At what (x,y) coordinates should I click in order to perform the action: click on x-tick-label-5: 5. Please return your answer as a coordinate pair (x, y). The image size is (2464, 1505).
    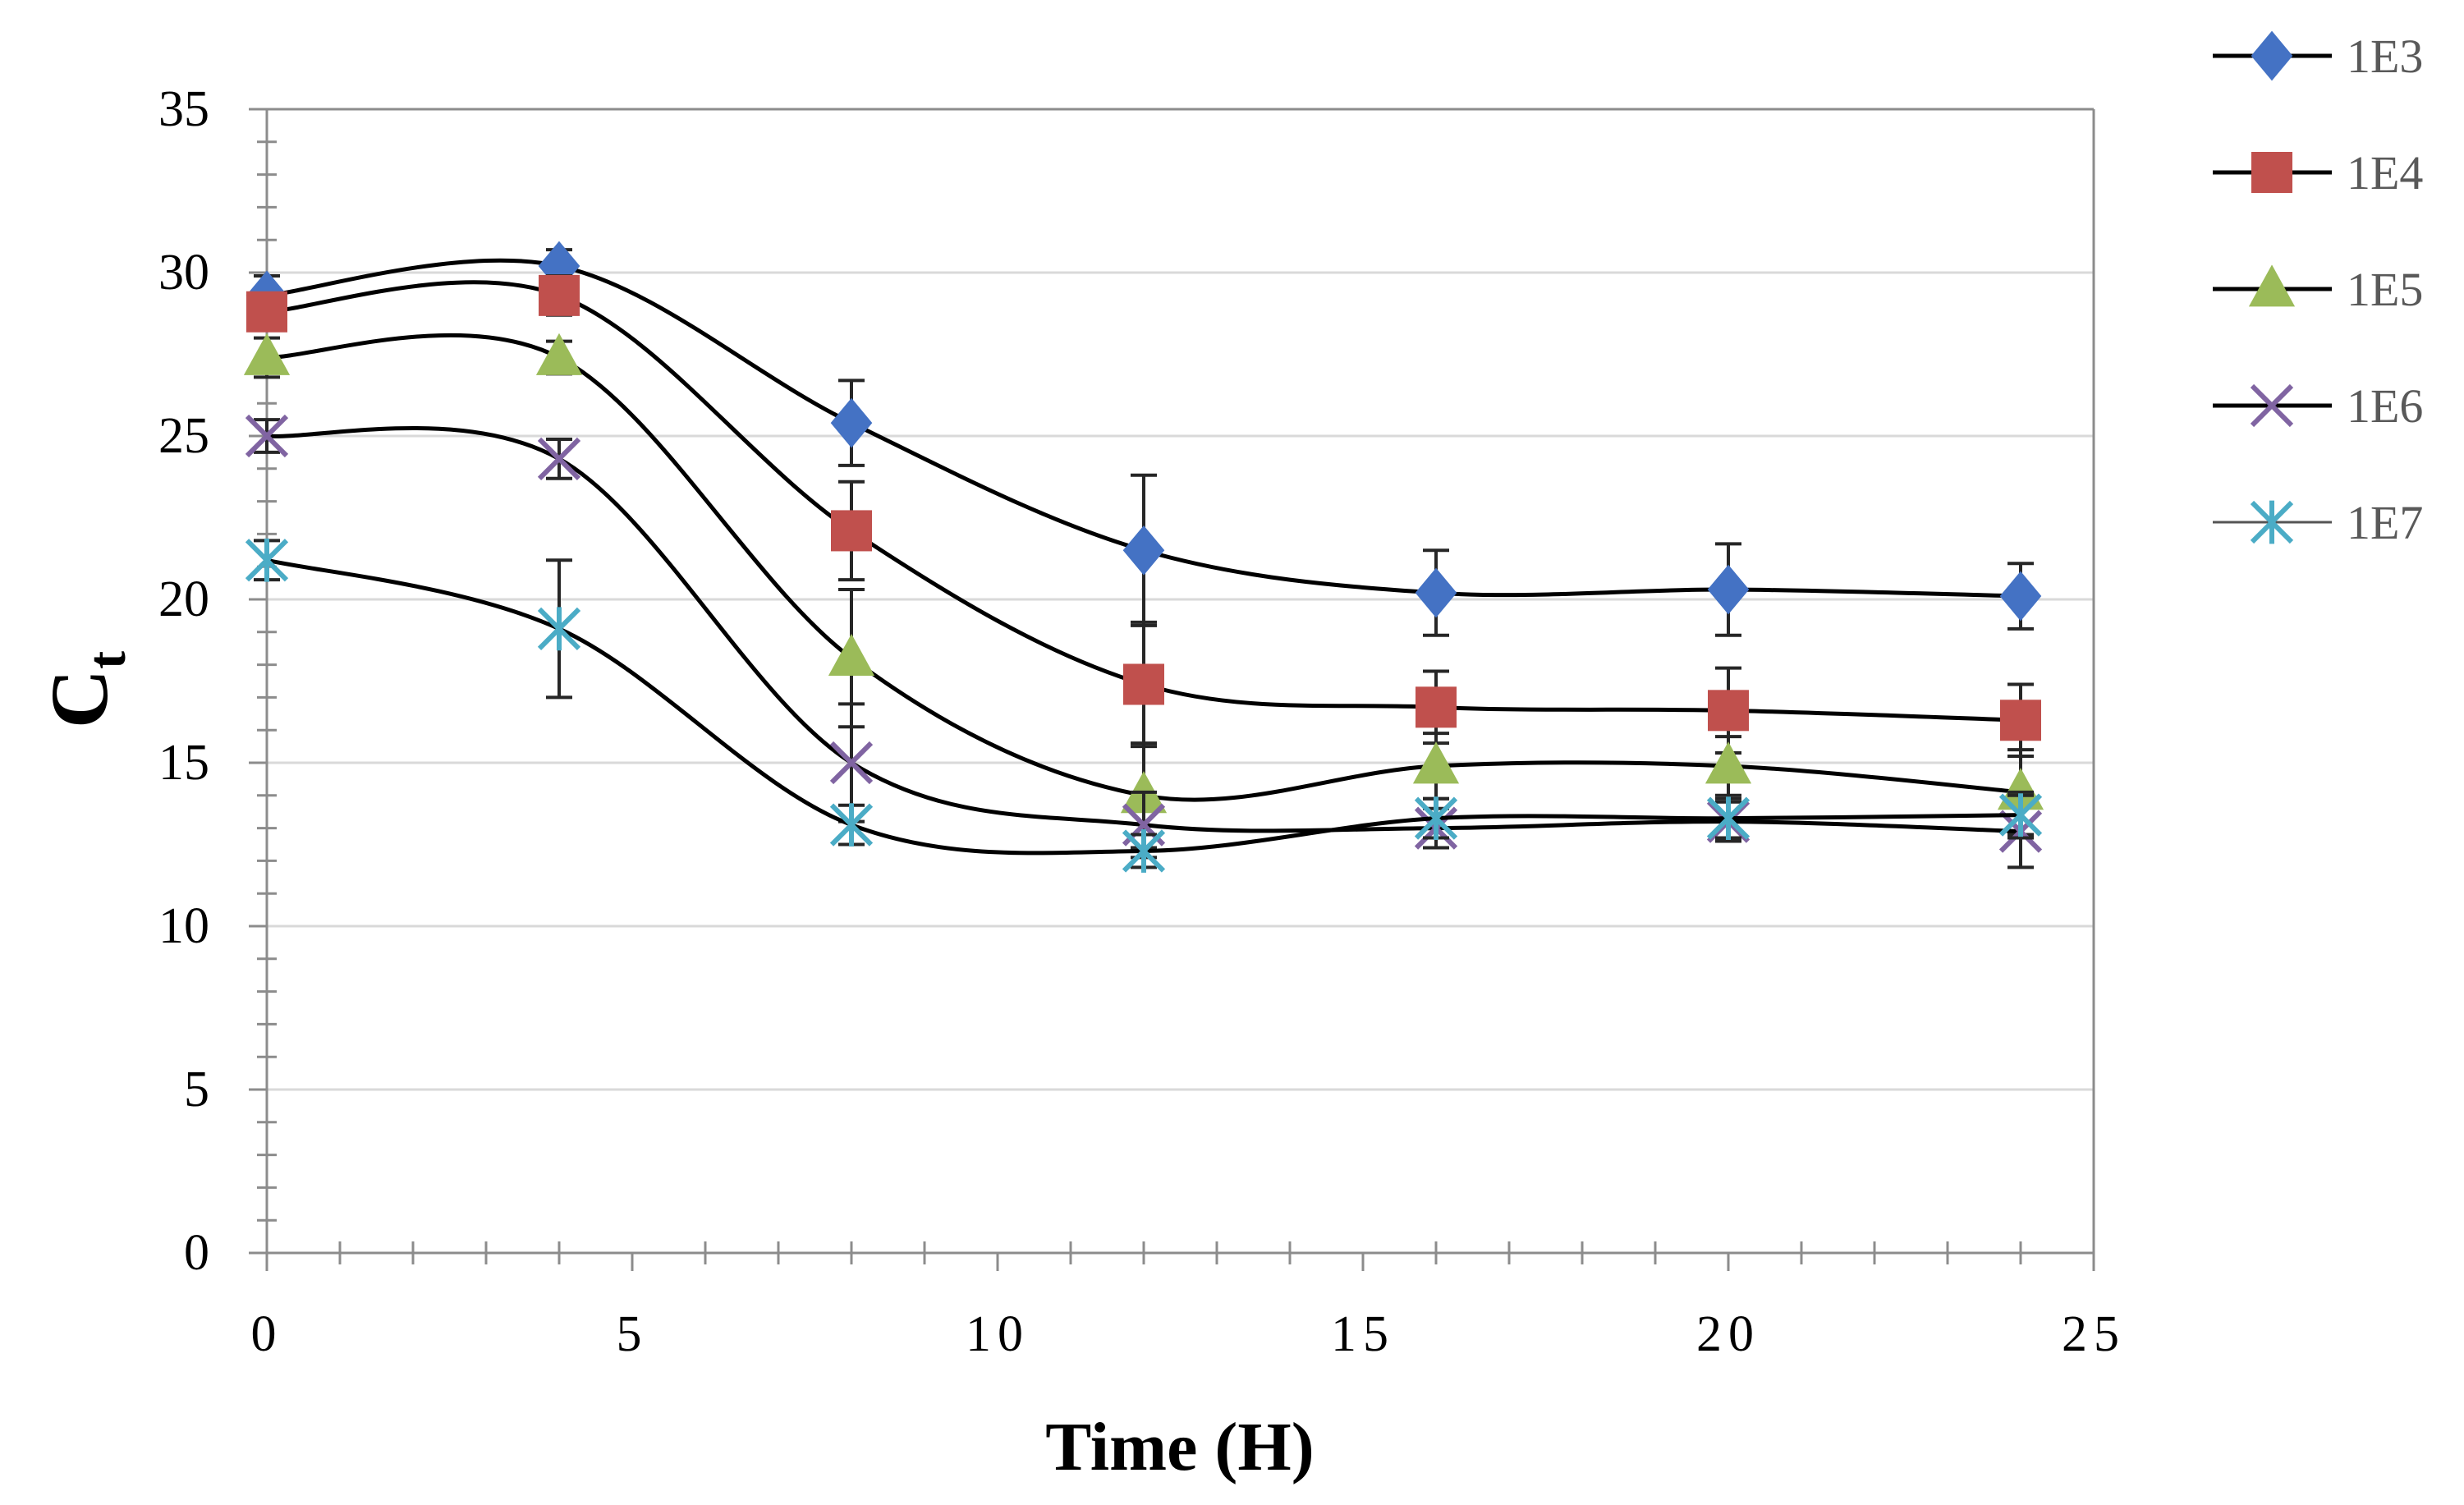
    Looking at the image, I should click on (633, 1334).